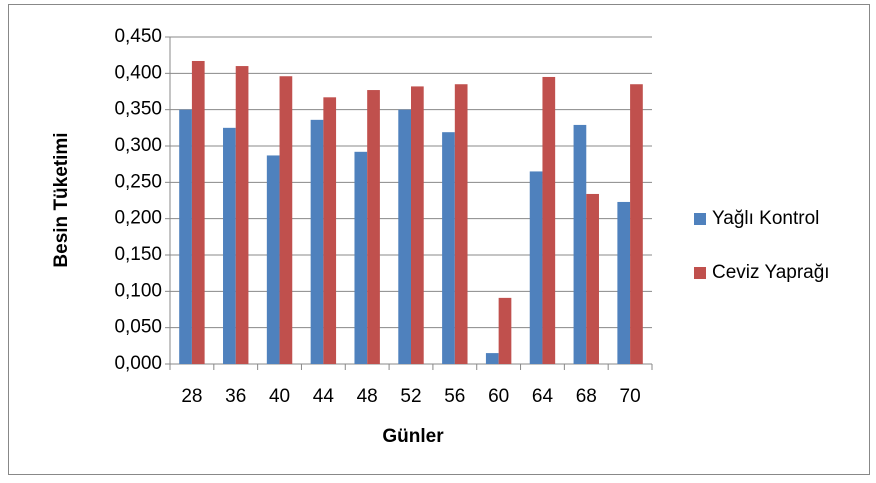 The height and width of the screenshot is (483, 876). Describe the element at coordinates (413, 436) in the screenshot. I see `x-axis-label: Günler` at that location.